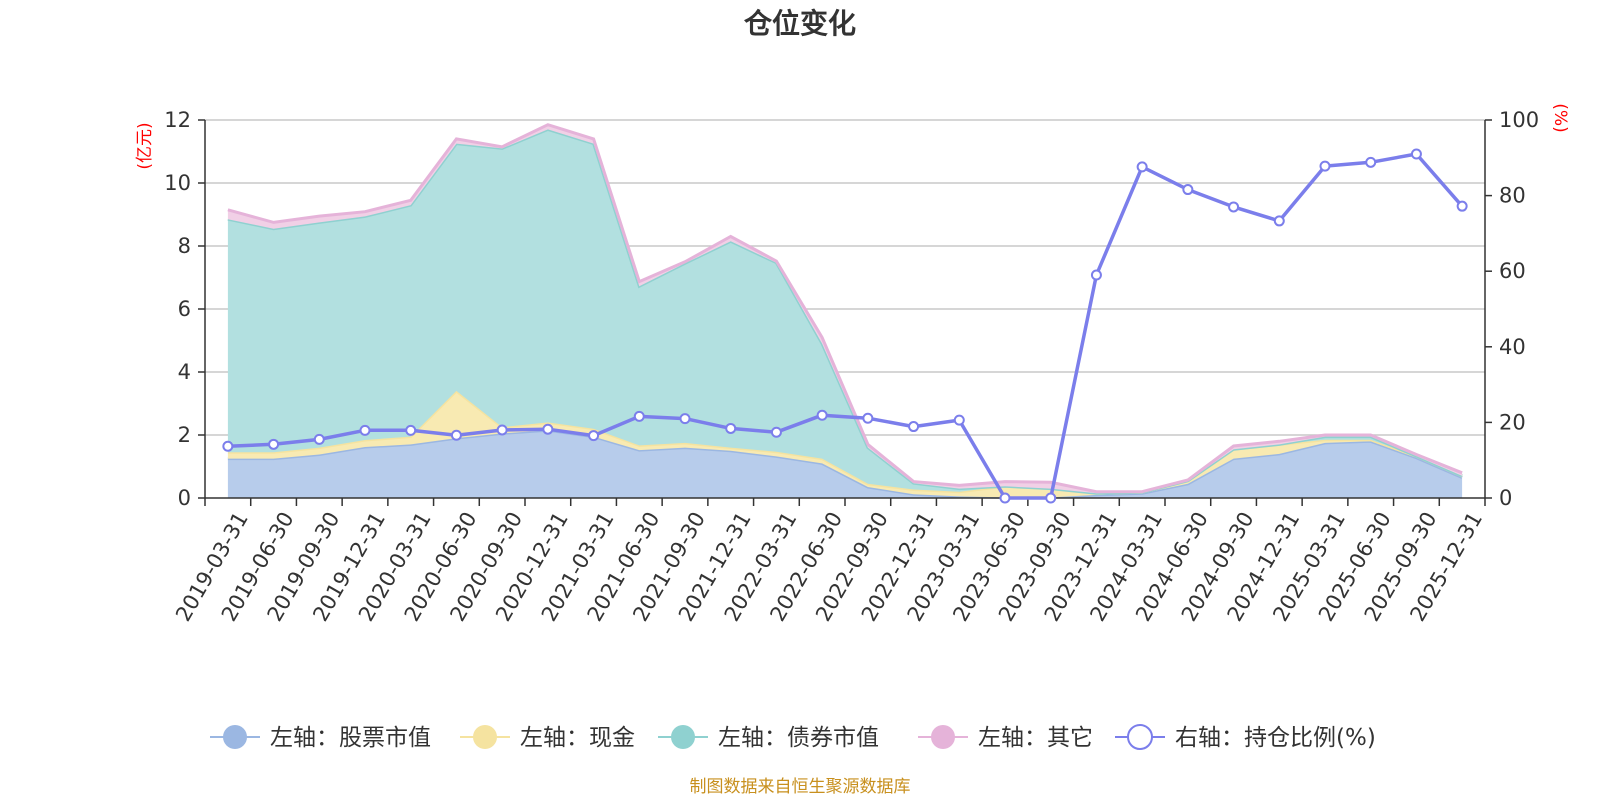 This screenshot has width=1600, height=800. Describe the element at coordinates (1560, 117) in the screenshot. I see `right-axis-unit: (%)` at that location.